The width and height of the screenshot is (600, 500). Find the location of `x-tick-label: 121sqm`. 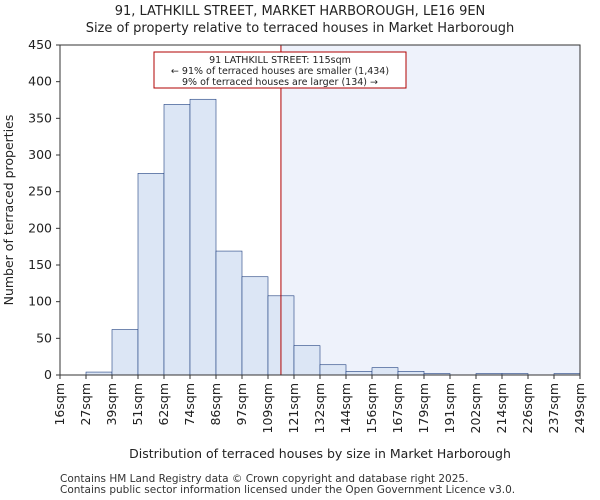

x-tick-label: 121sqm is located at coordinates (293, 408).